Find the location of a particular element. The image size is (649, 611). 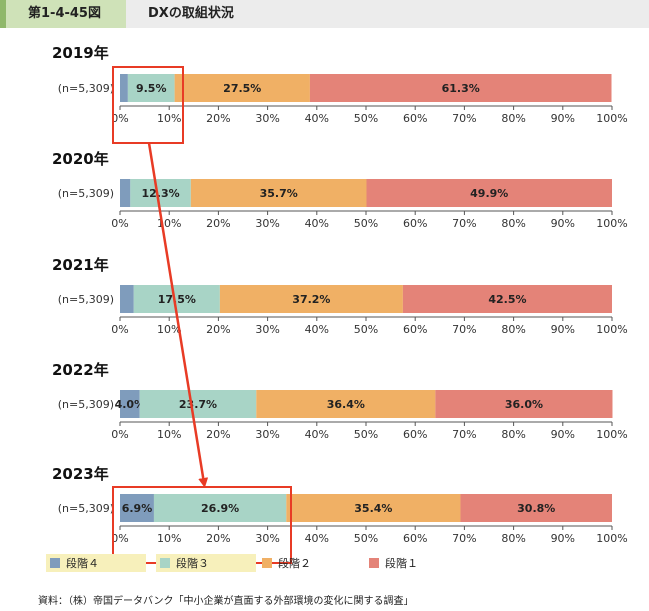

panel-year-label: 2020年 is located at coordinates (80, 159).